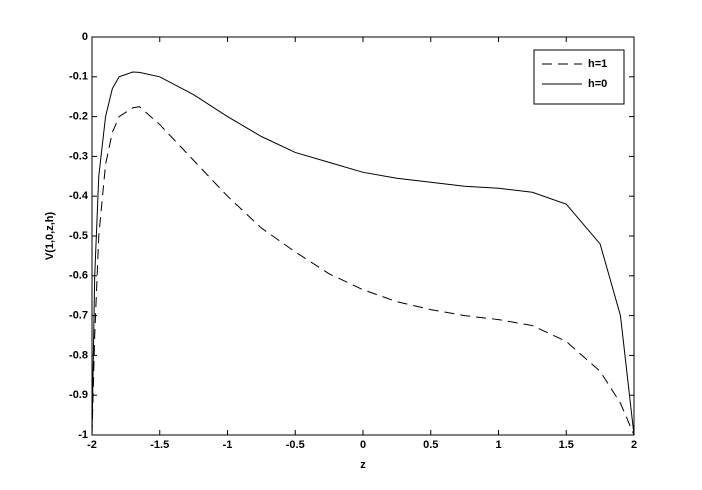 The height and width of the screenshot is (490, 702). I want to click on y-tick-label: -0.1, so click(78, 77).